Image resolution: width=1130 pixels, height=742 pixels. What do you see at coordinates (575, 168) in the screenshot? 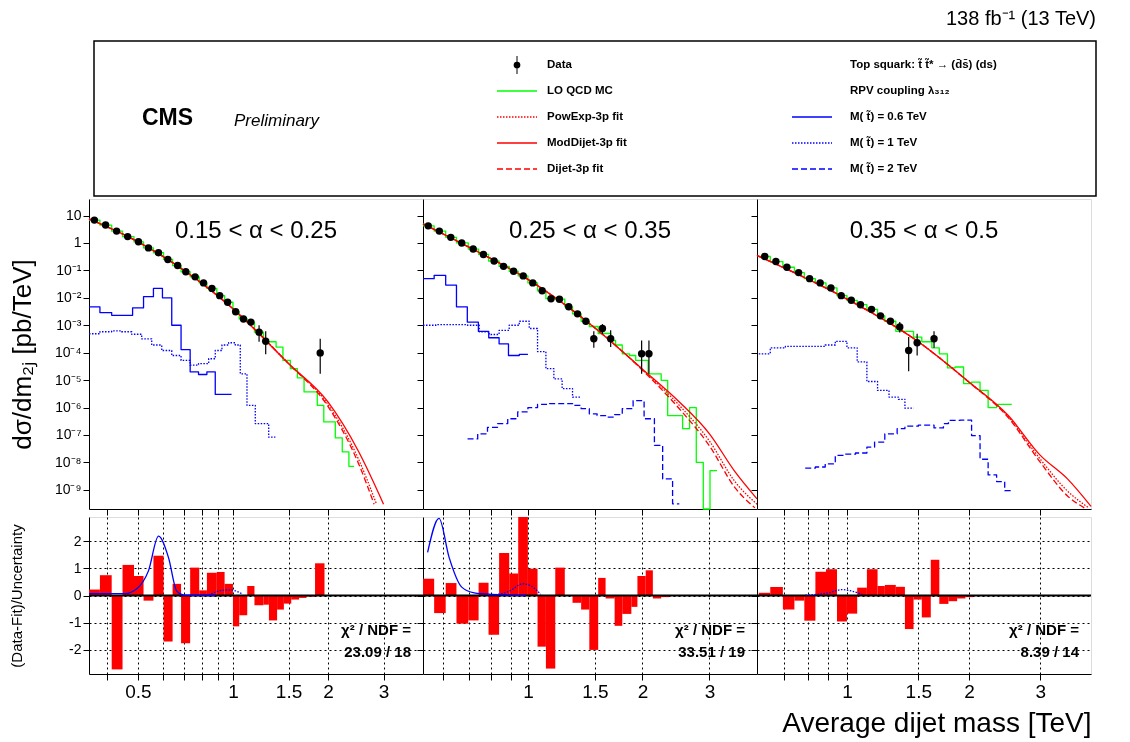
I see `legend-label: Dijet-3p fit` at bounding box center [575, 168].